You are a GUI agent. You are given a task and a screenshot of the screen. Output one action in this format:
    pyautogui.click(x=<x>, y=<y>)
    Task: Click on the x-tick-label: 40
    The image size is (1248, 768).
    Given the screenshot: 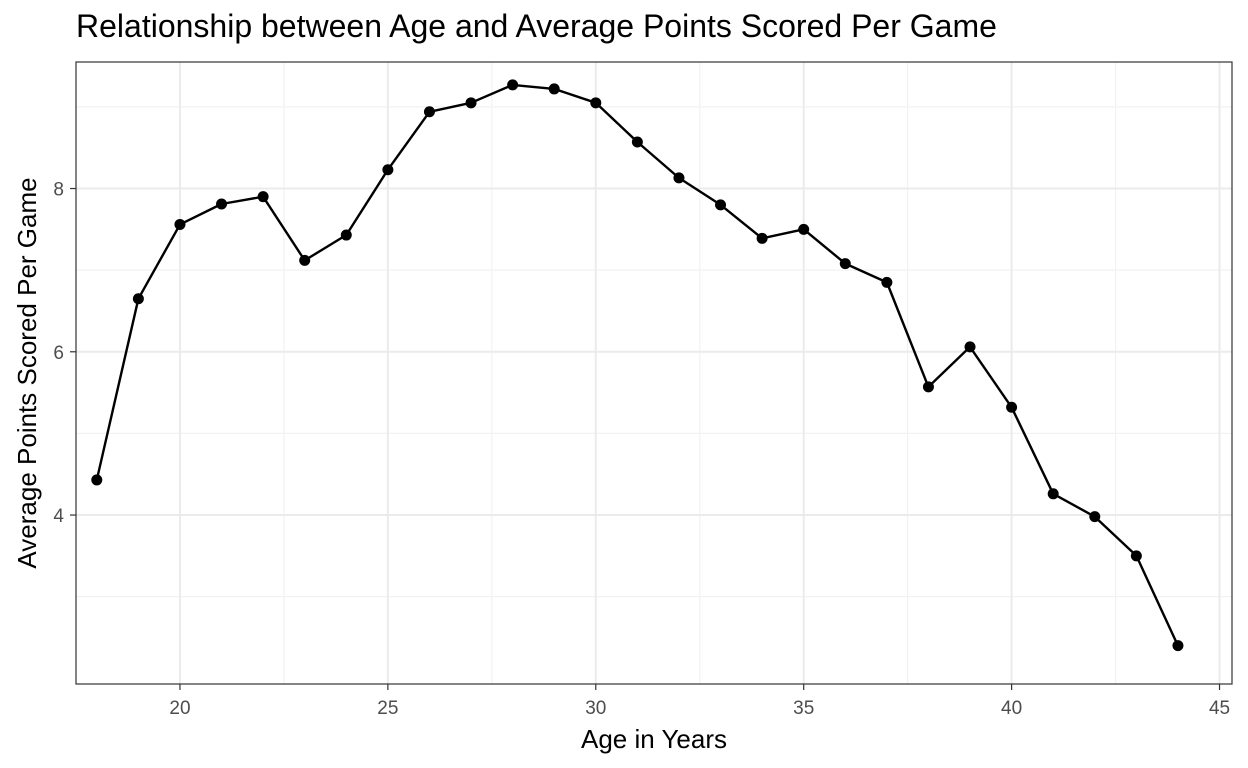 What is the action you would take?
    pyautogui.click(x=1011, y=708)
    